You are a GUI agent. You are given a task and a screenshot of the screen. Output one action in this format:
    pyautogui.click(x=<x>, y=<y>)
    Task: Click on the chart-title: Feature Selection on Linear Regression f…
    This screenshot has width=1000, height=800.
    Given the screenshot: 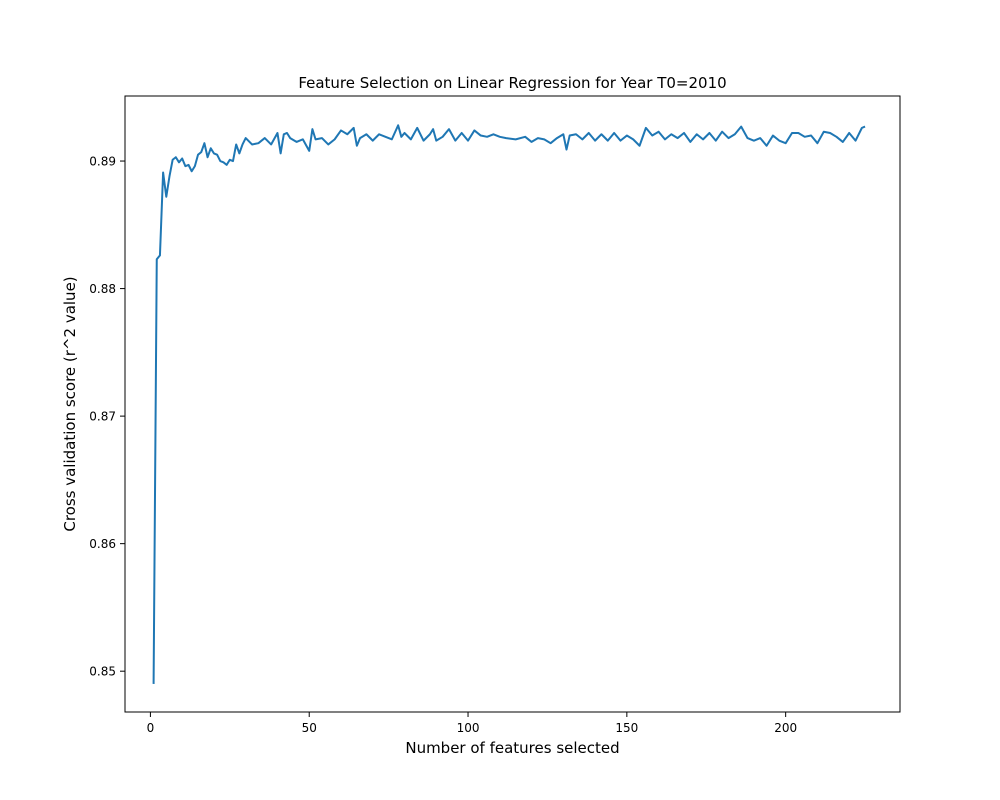 What is the action you would take?
    pyautogui.click(x=512, y=83)
    